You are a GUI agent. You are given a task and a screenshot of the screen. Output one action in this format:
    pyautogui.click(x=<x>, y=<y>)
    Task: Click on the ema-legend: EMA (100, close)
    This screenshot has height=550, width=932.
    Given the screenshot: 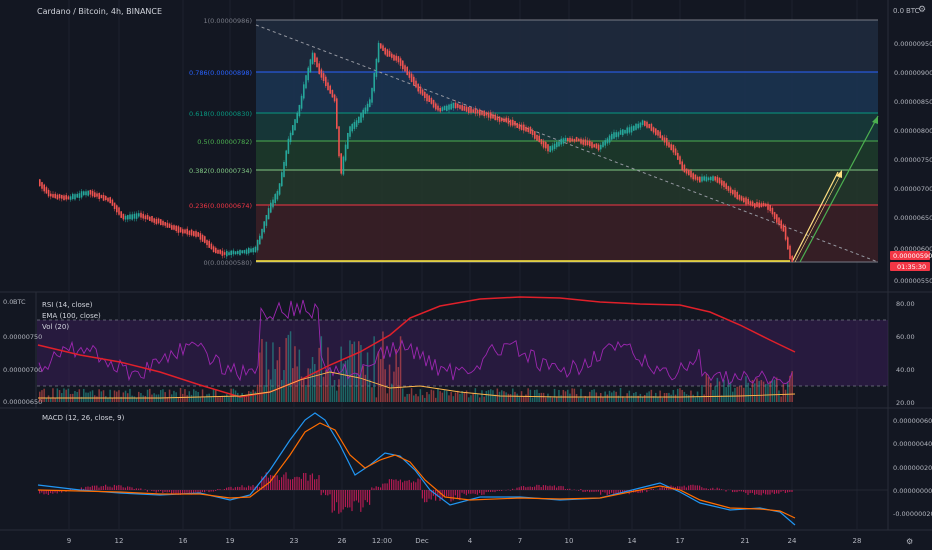 What is the action you would take?
    pyautogui.click(x=71, y=316)
    